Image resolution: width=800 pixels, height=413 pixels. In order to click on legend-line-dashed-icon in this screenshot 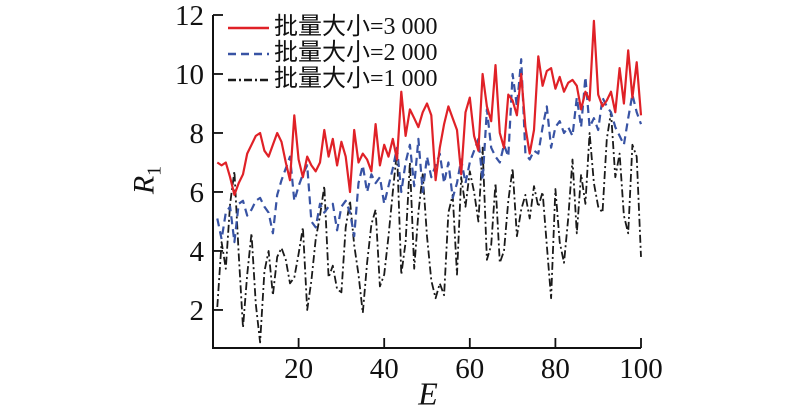, I will do `click(248, 53)`.